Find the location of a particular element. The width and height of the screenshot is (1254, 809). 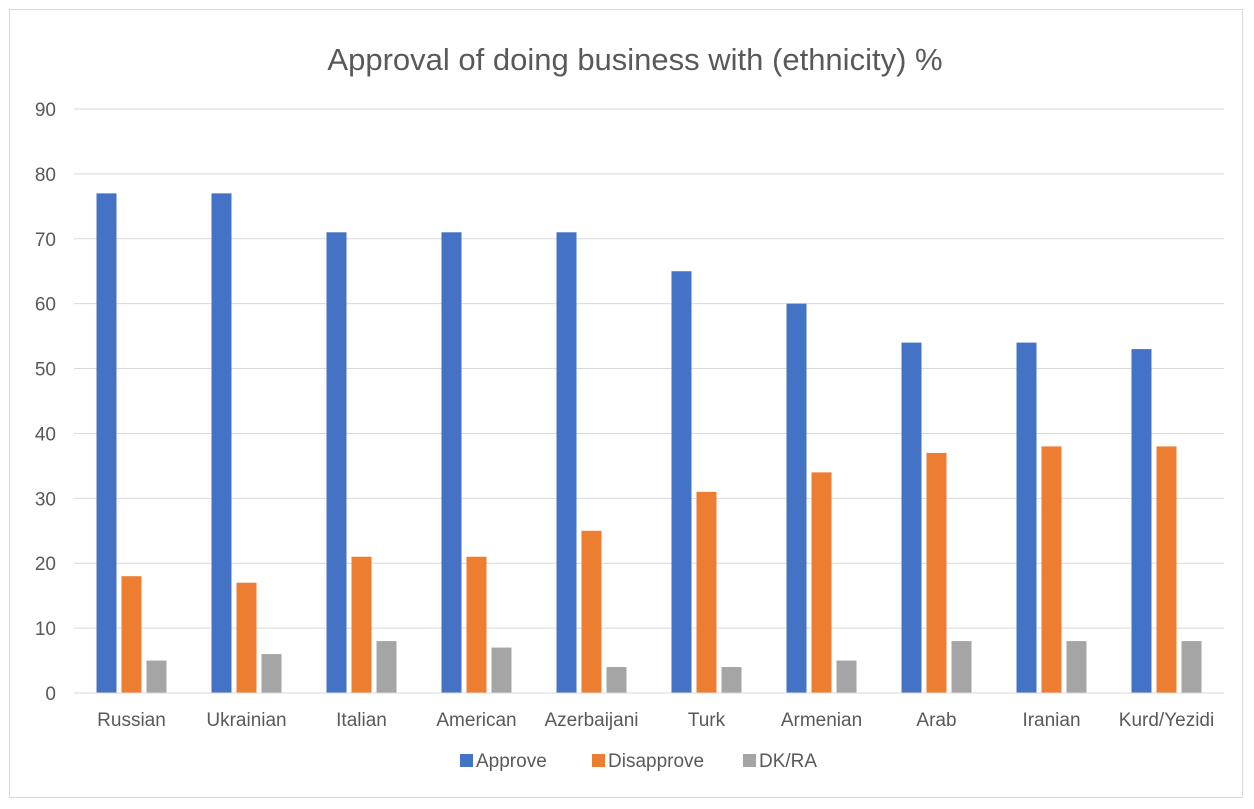

y-tick-label: 80 is located at coordinates (45, 175).